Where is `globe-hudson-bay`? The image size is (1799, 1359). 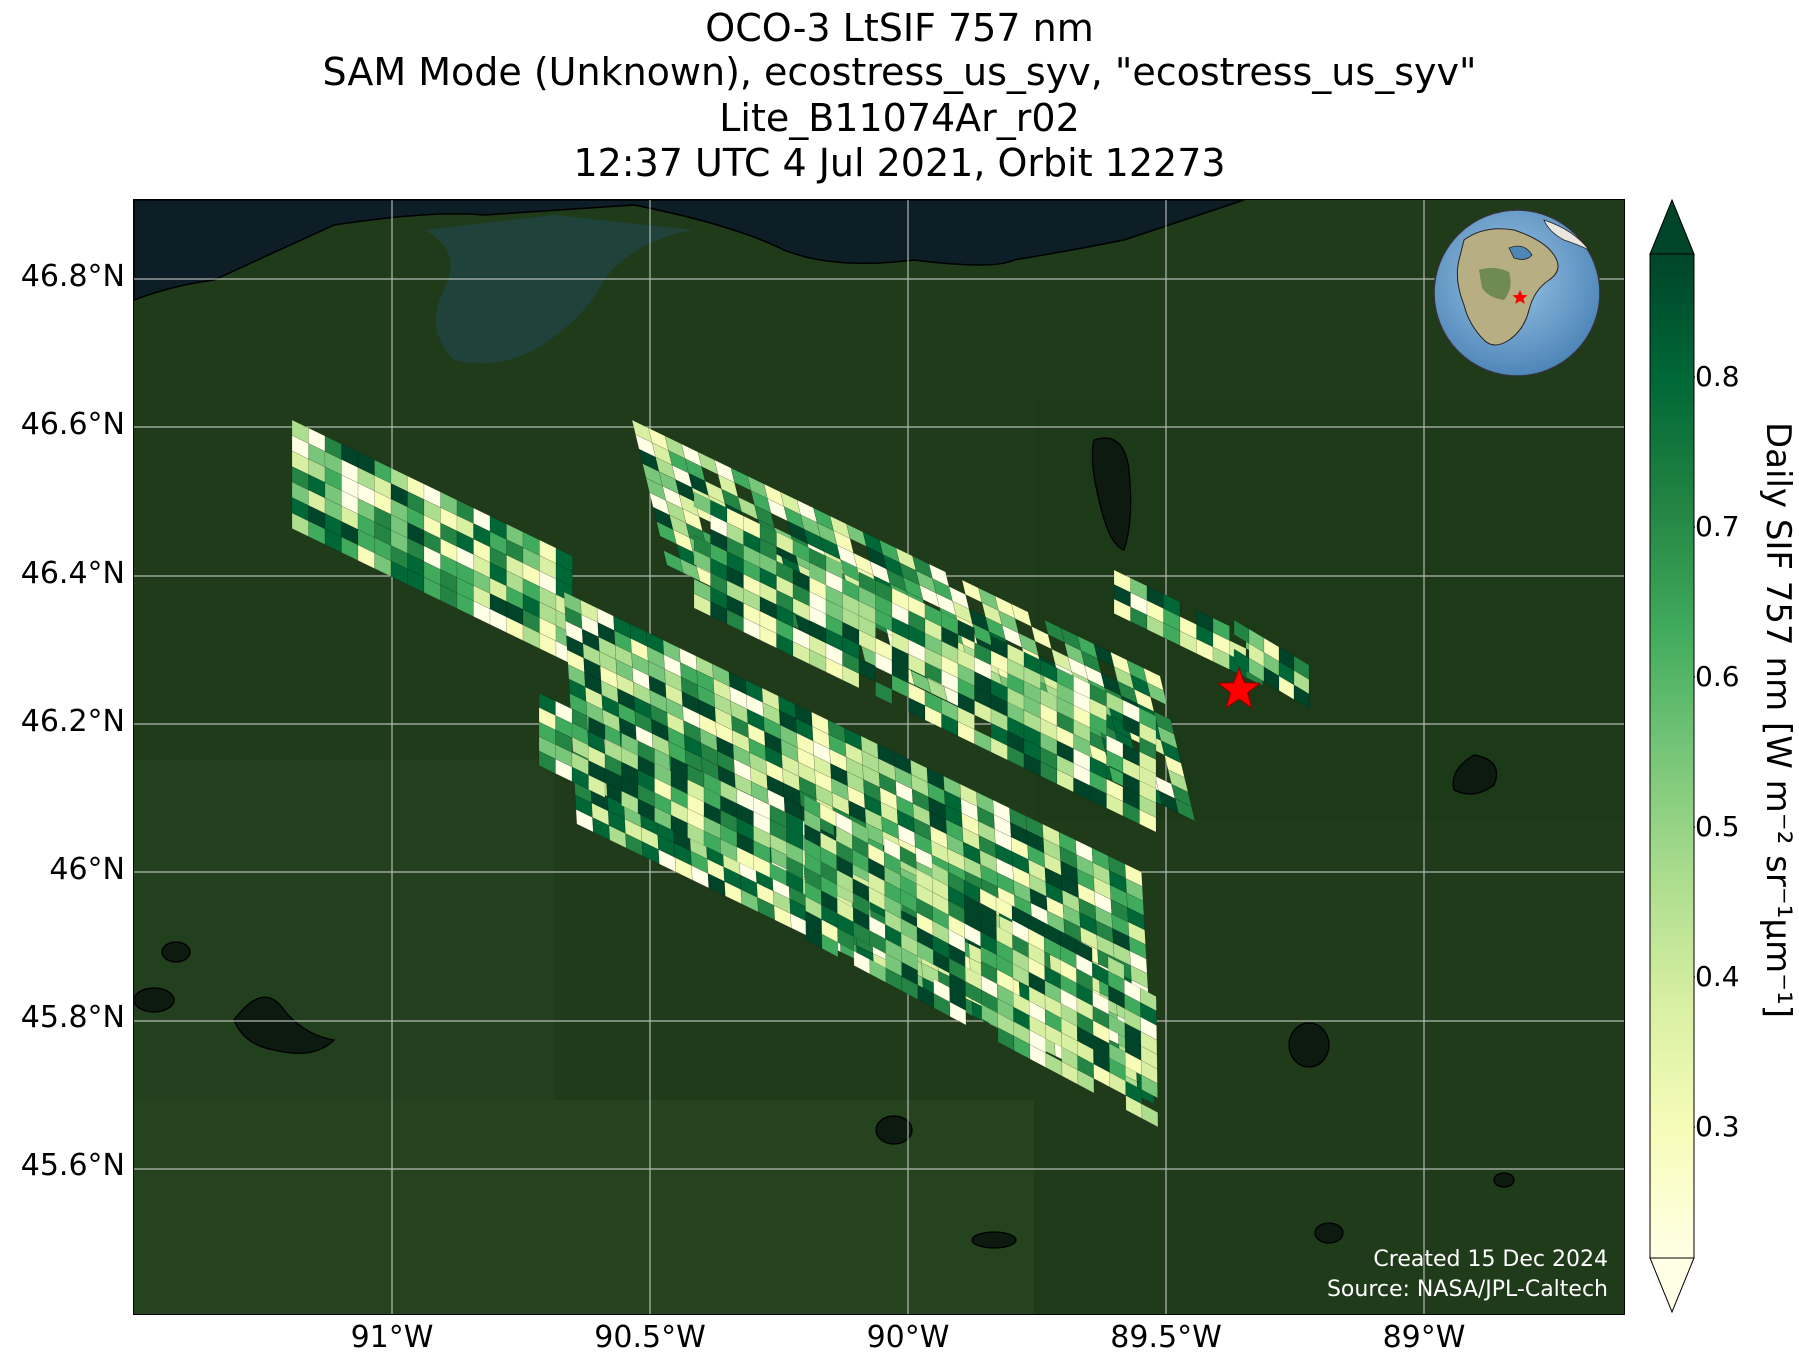
globe-hudson-bay is located at coordinates (1520, 252).